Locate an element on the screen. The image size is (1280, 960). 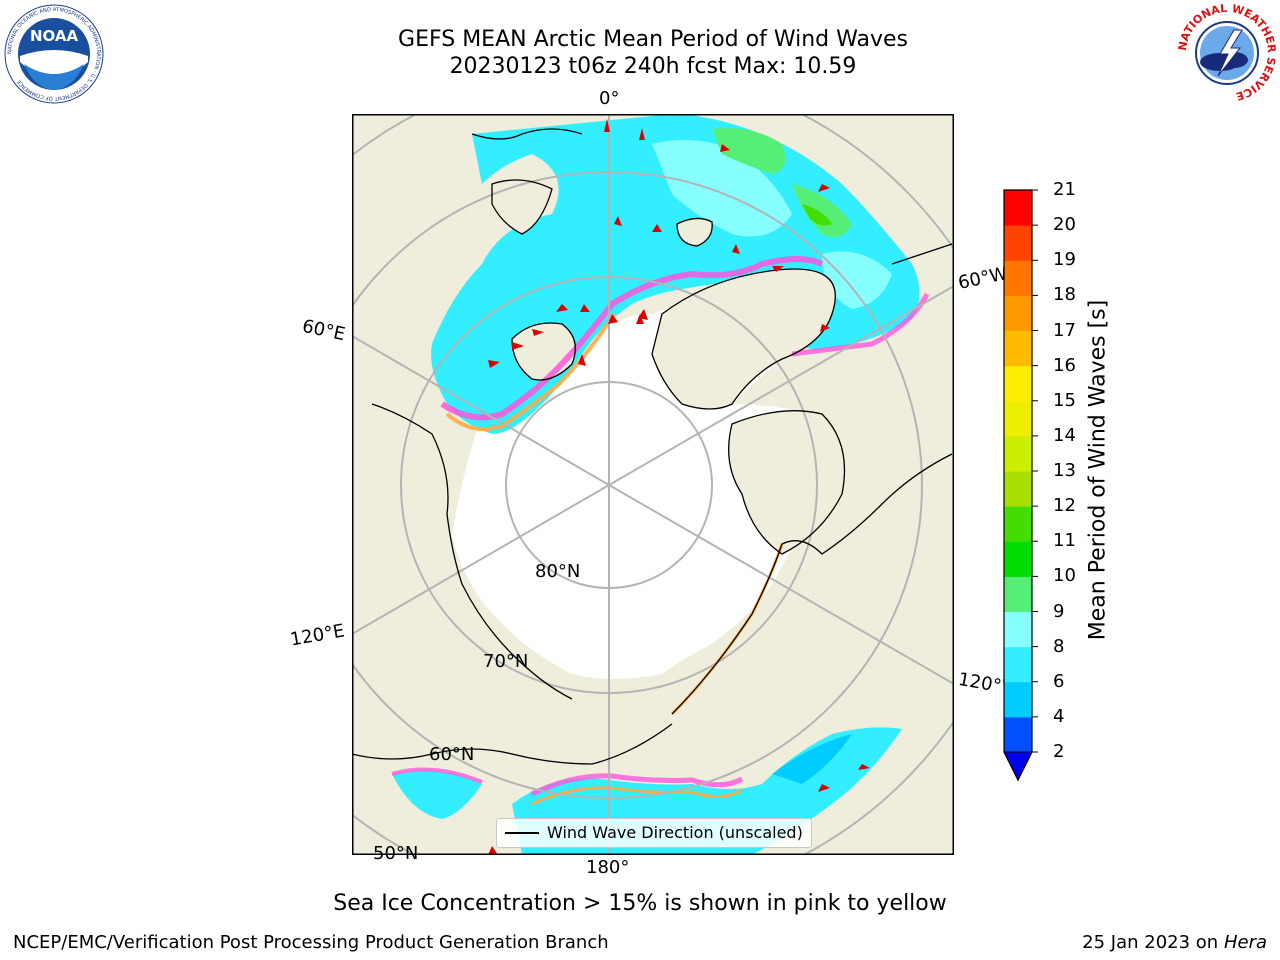
legend-label: Wind Wave Direction (unscaled) is located at coordinates (675, 832).